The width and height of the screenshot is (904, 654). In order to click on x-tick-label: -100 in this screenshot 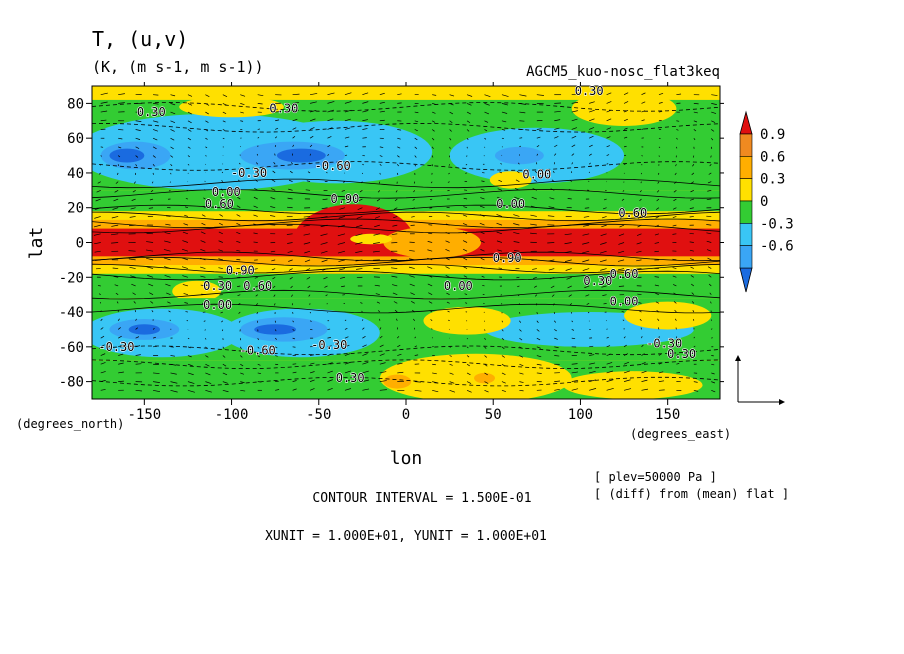, I will do `click(232, 415)`.